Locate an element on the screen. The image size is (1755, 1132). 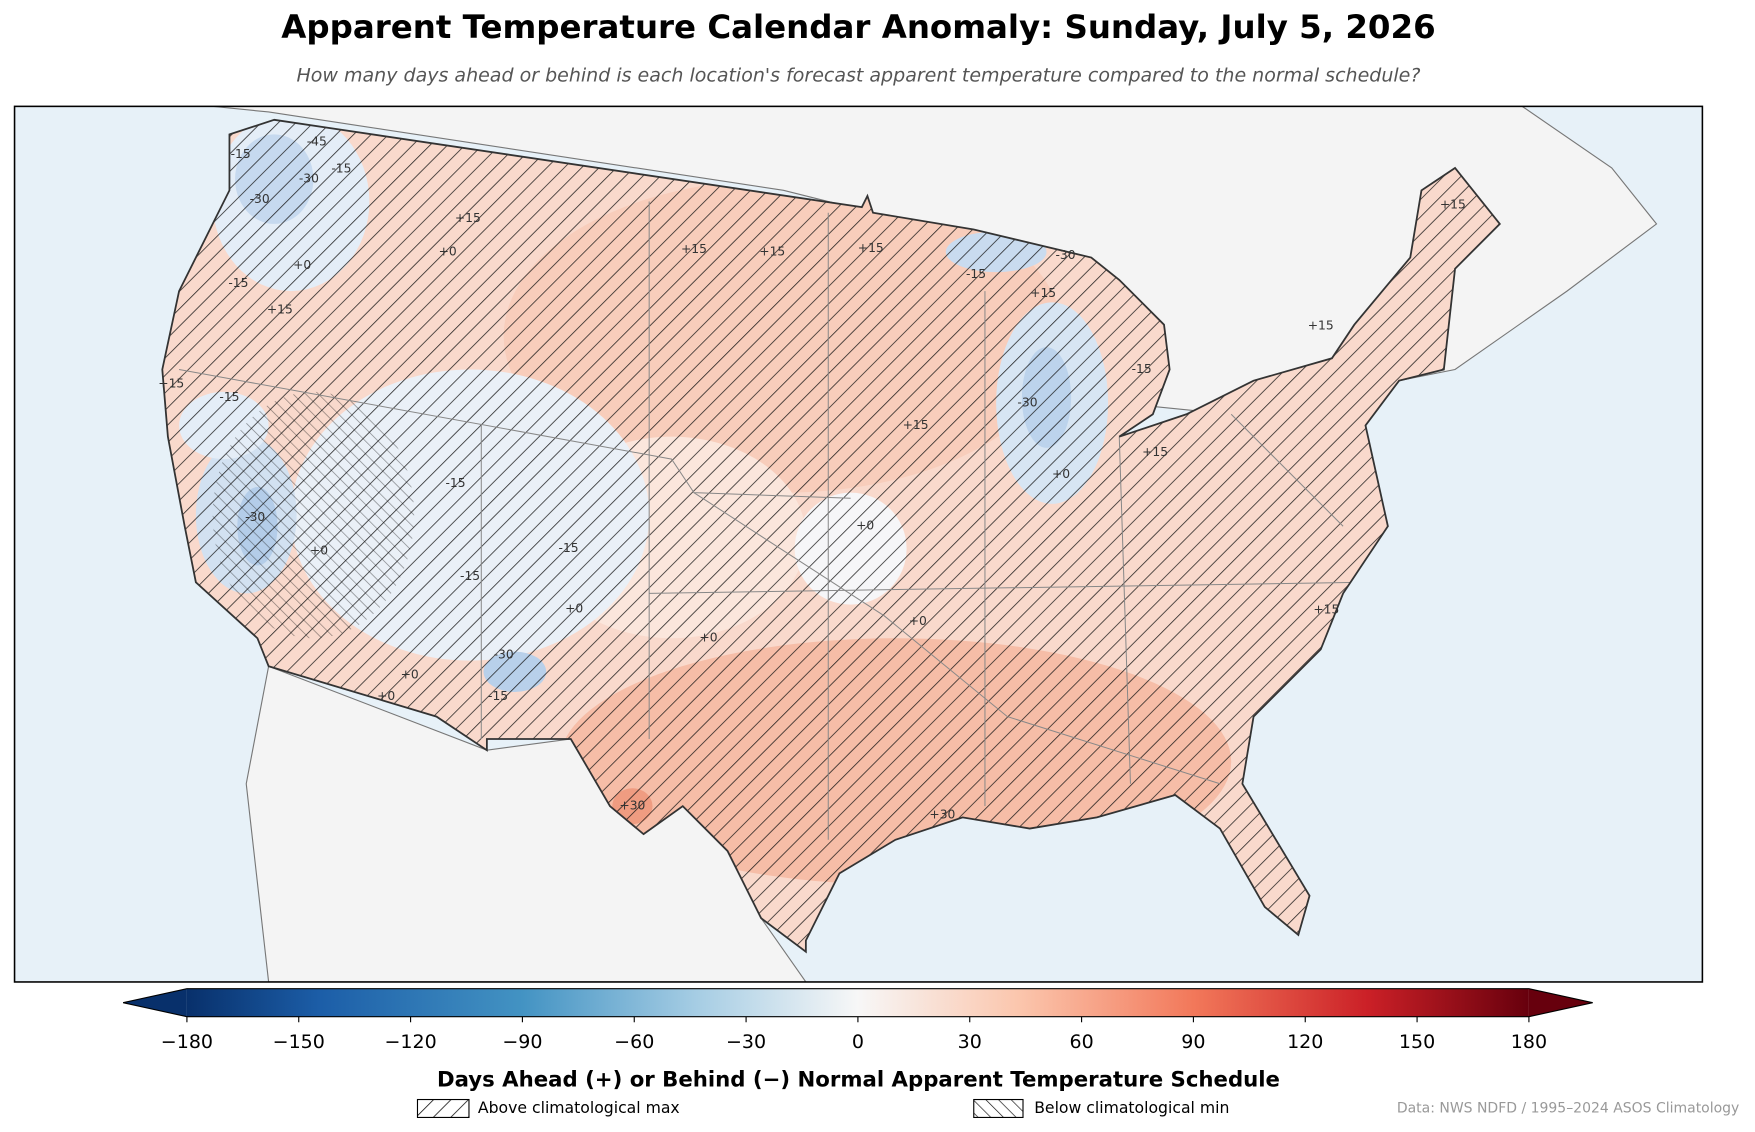
colorbar-tick-label: −60 is located at coordinates (634, 1042).